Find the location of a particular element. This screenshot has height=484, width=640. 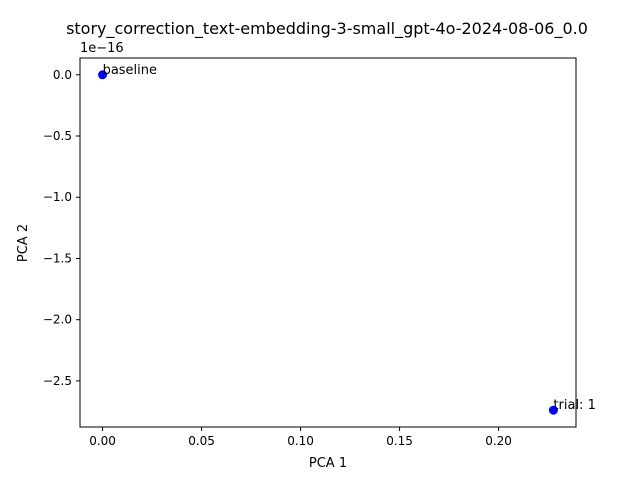

y-axis-label: PCA 2 is located at coordinates (23, 243).